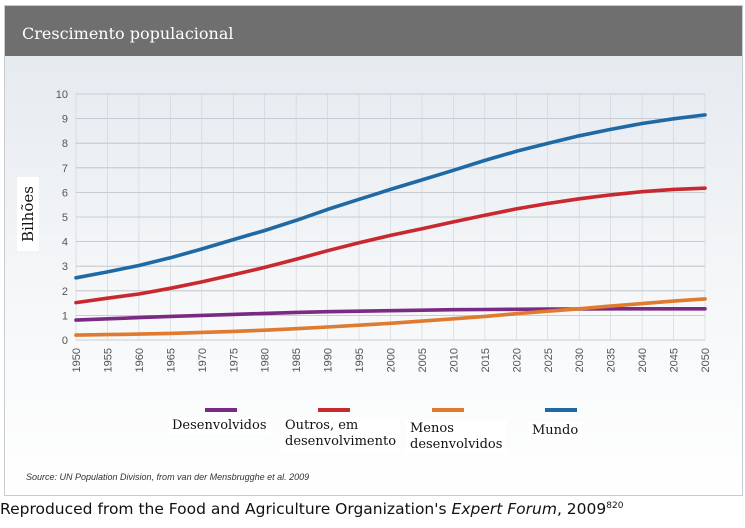  I want to click on y-tick-label: 8, so click(65, 144).